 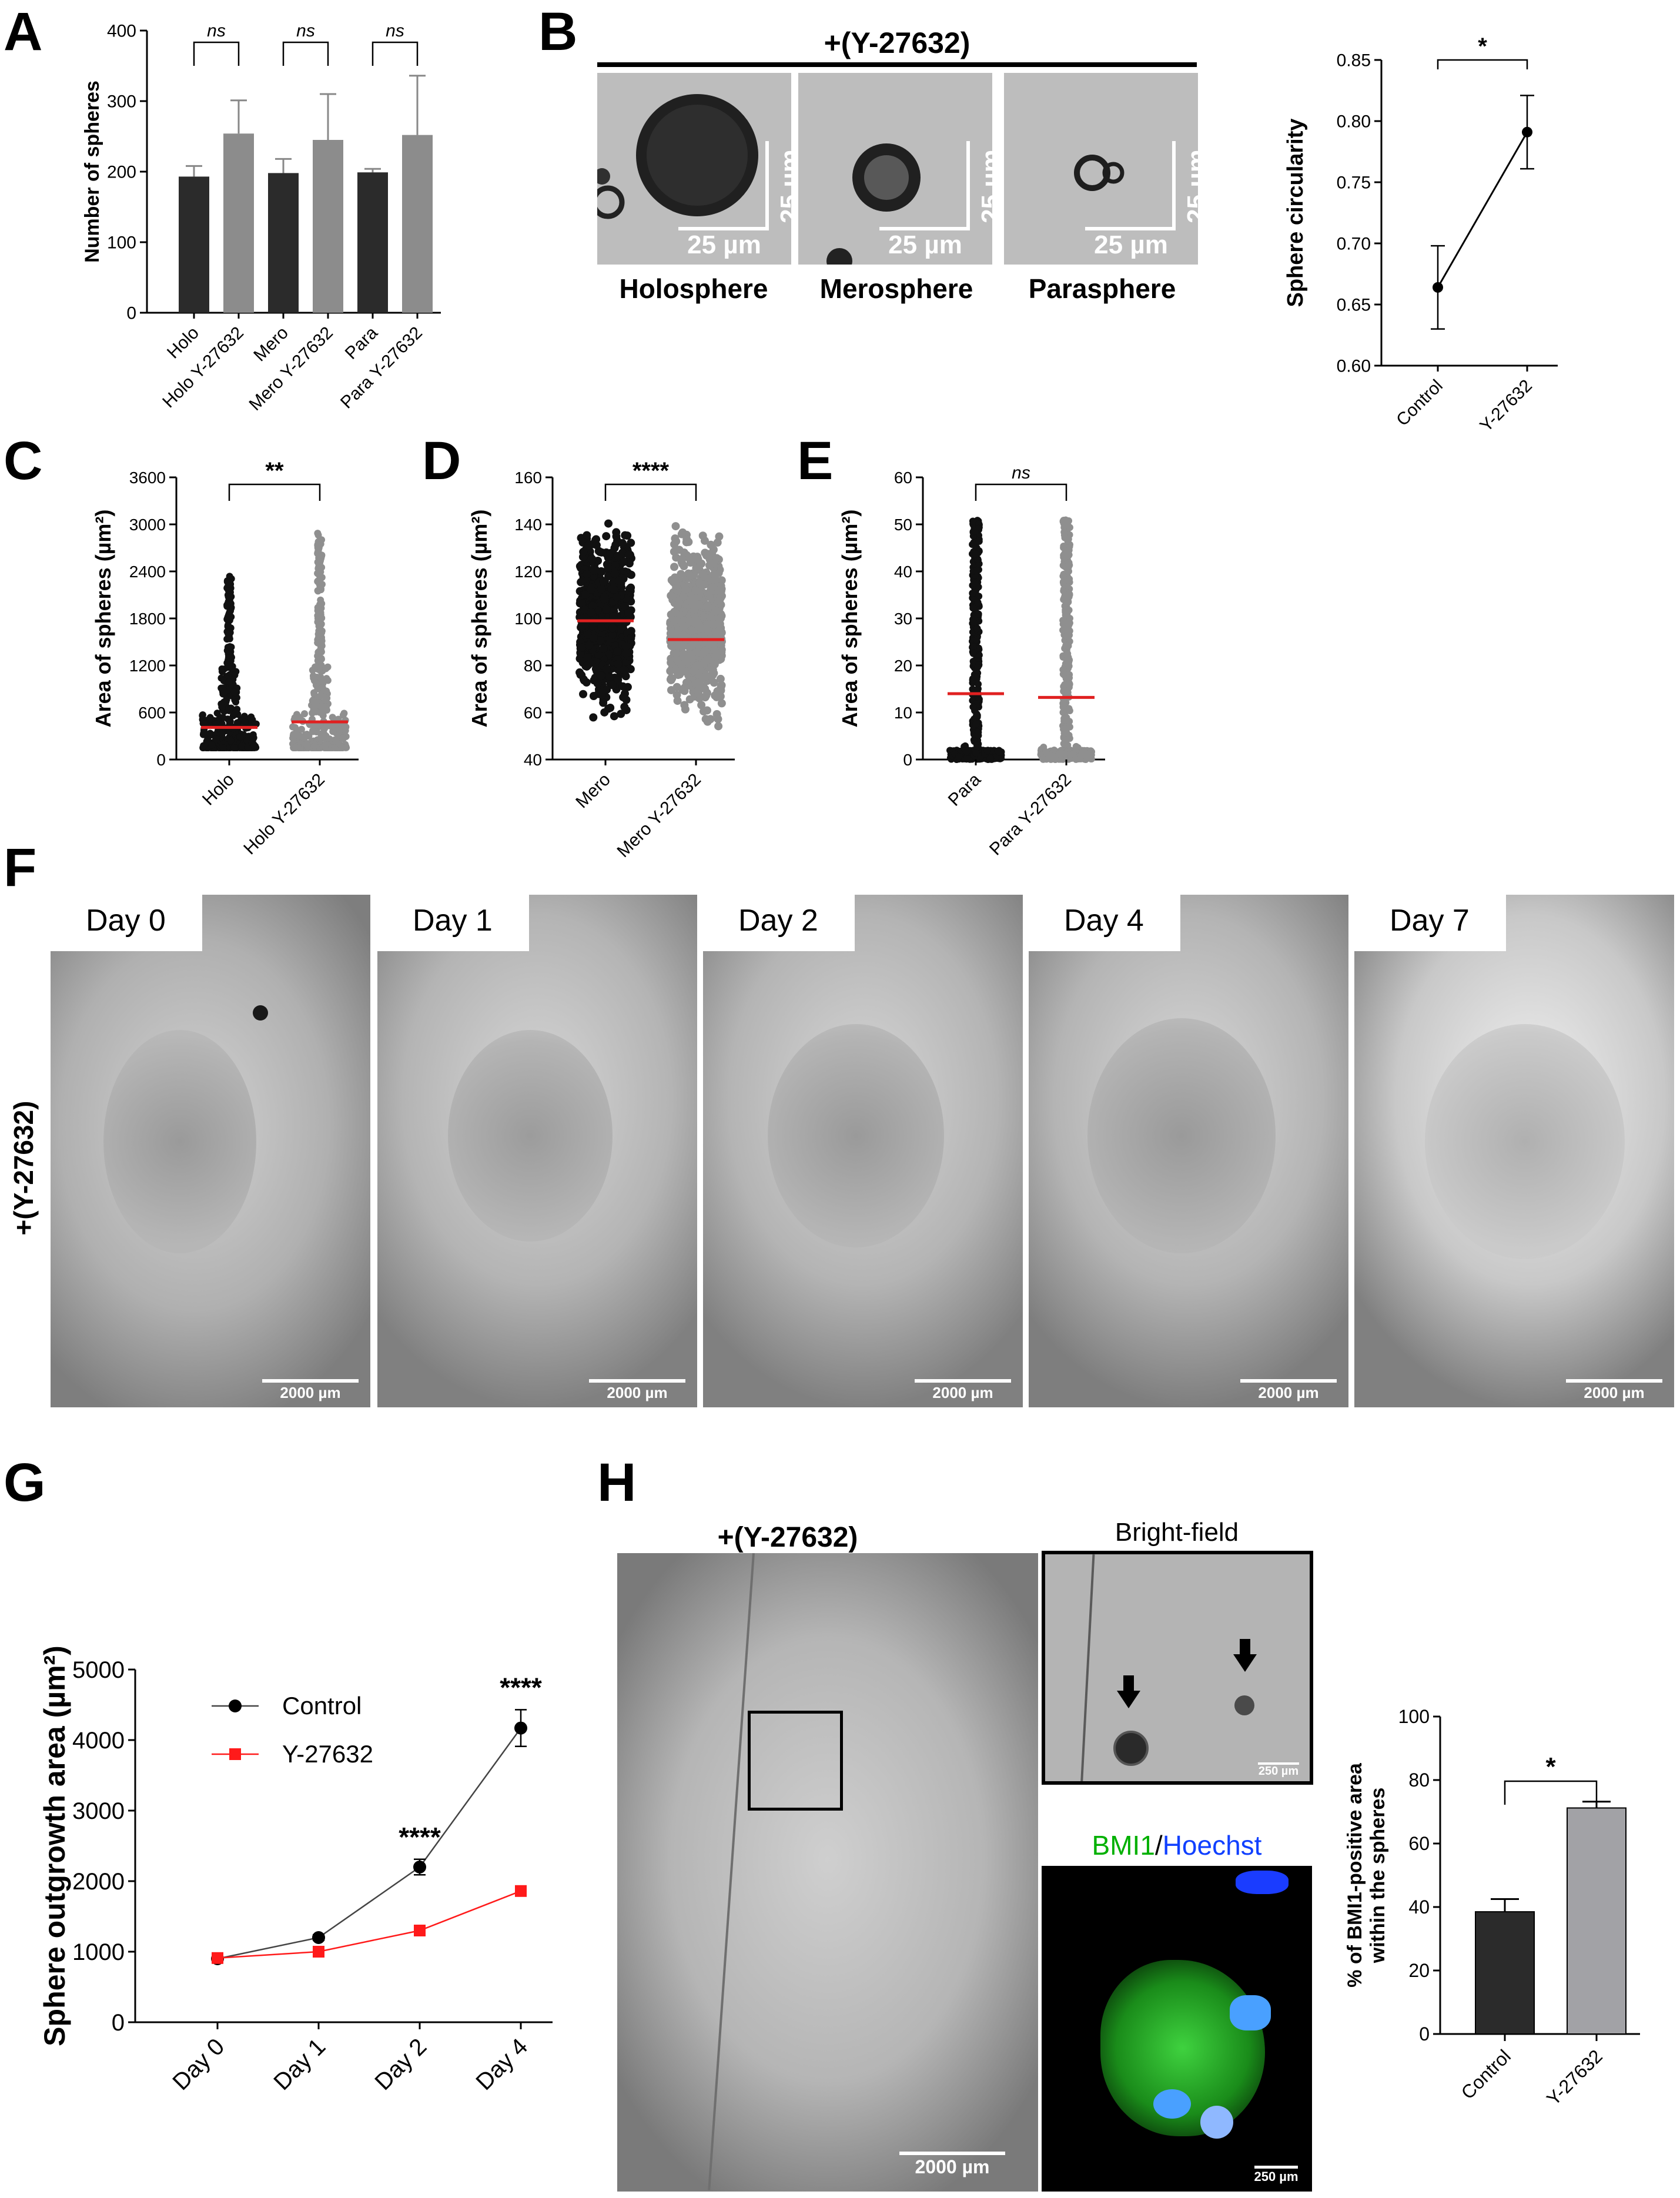 What do you see at coordinates (530, 1136) in the screenshot?
I see `day-1-organoid` at bounding box center [530, 1136].